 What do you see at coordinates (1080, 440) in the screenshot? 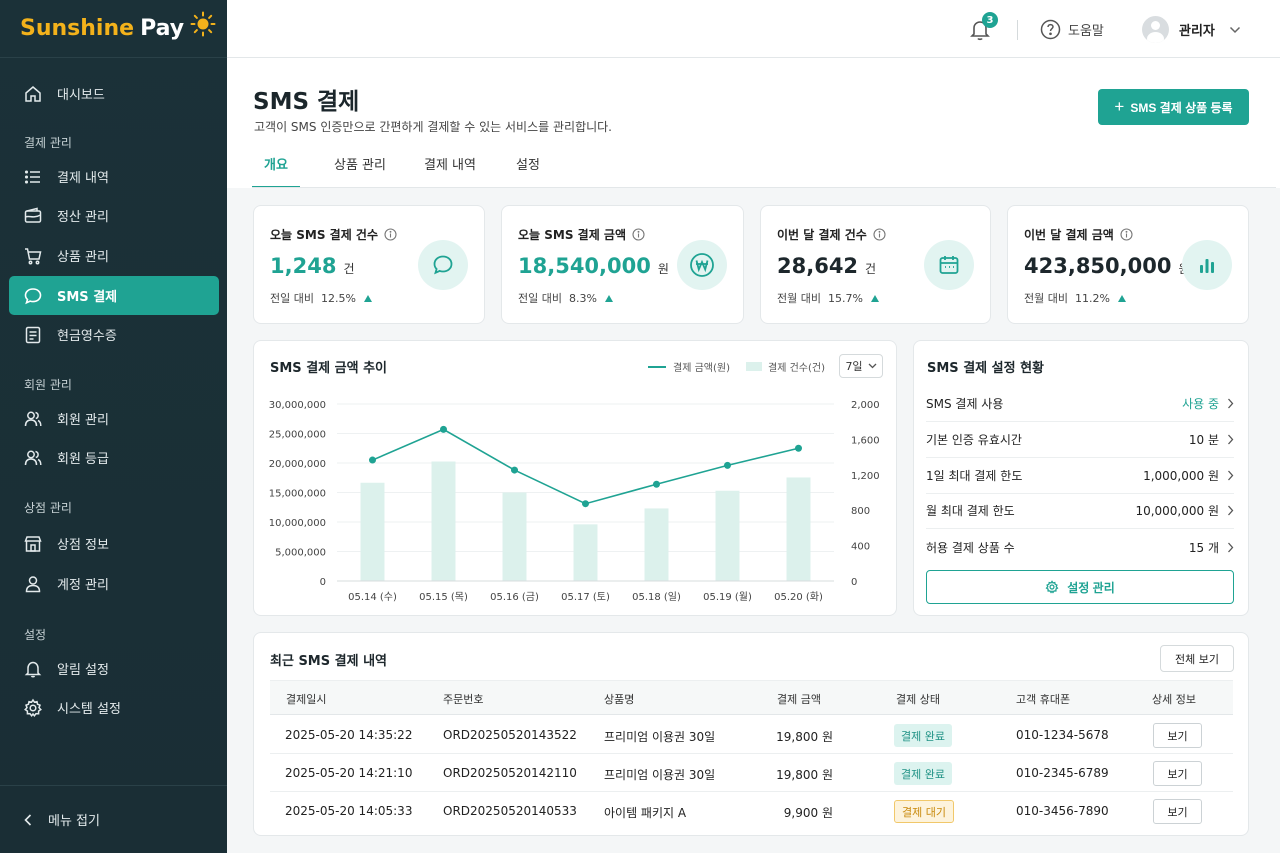
I see `settings-row-auth-time: 기본 인증 유효시간 10 분` at bounding box center [1080, 440].